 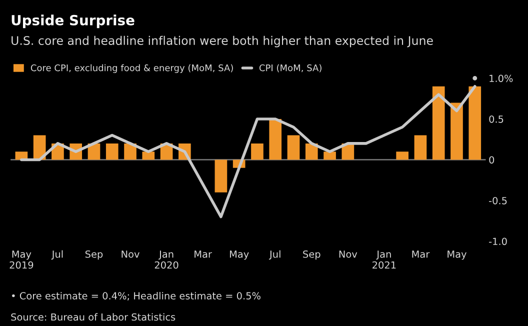 I want to click on x-tick-label: Jan 2021, so click(x=384, y=259).